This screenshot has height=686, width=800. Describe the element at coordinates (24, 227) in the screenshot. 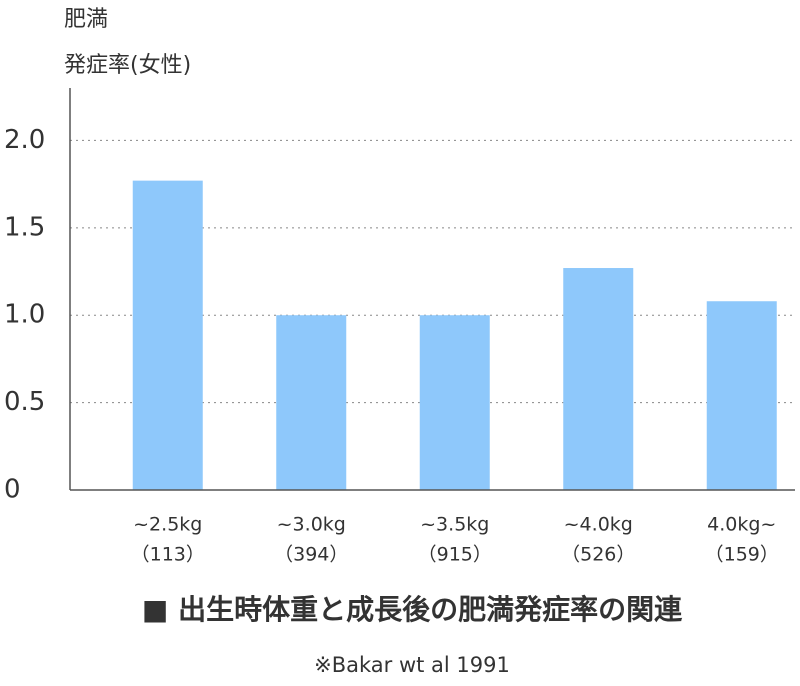

I see `y-tick-label: 1.5` at that location.